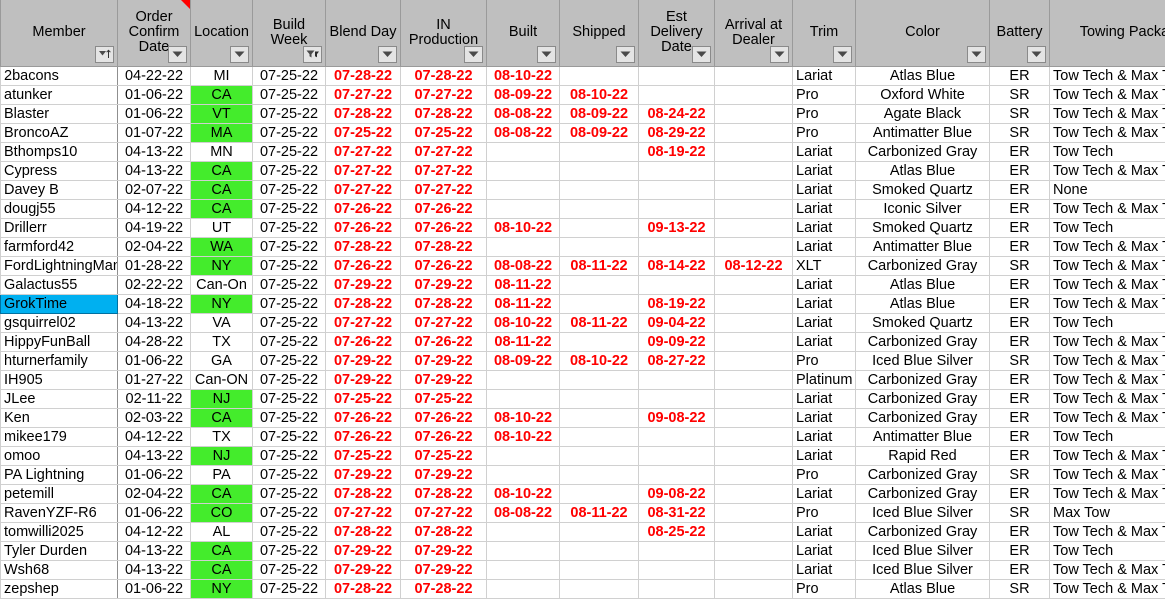 This screenshot has width=1165, height=603. What do you see at coordinates (221, 284) in the screenshot?
I see `cell-location: Can-On` at bounding box center [221, 284].